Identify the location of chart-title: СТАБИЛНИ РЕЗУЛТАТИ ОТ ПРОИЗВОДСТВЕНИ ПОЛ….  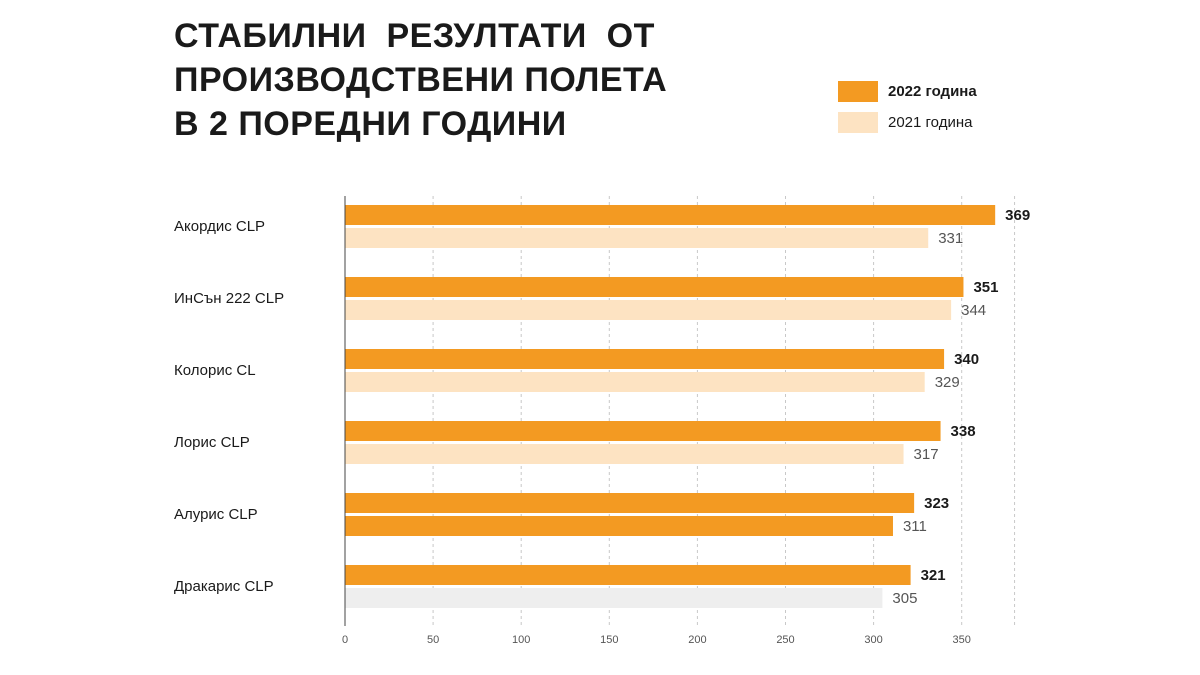
(454, 80).